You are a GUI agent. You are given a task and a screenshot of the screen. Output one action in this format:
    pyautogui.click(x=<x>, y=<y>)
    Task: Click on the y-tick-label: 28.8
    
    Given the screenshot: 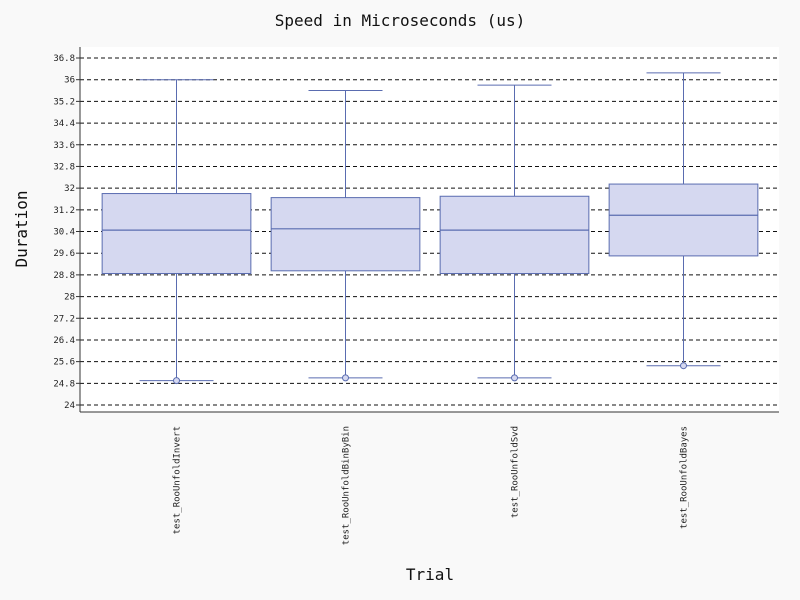 What is the action you would take?
    pyautogui.click(x=64, y=276)
    